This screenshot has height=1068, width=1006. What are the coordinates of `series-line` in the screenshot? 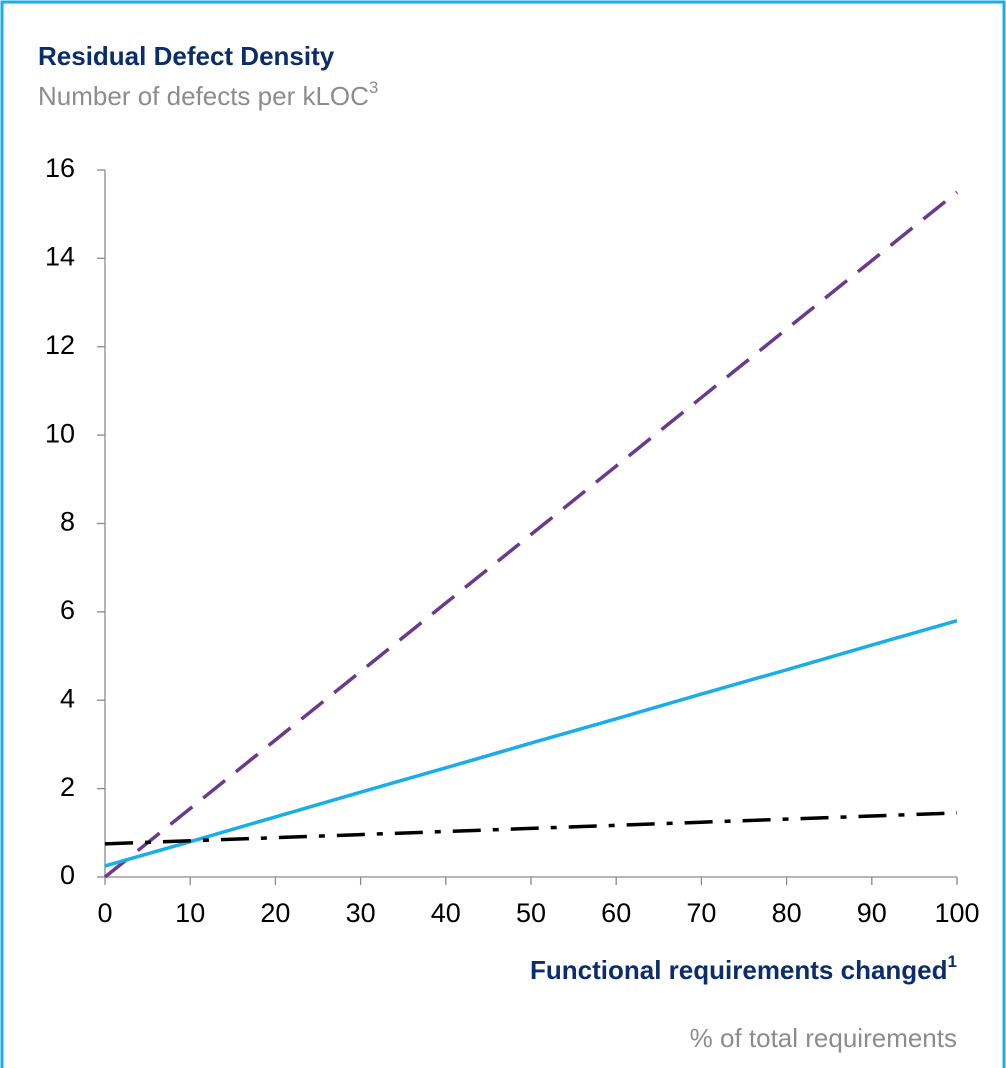 It's located at (531, 828).